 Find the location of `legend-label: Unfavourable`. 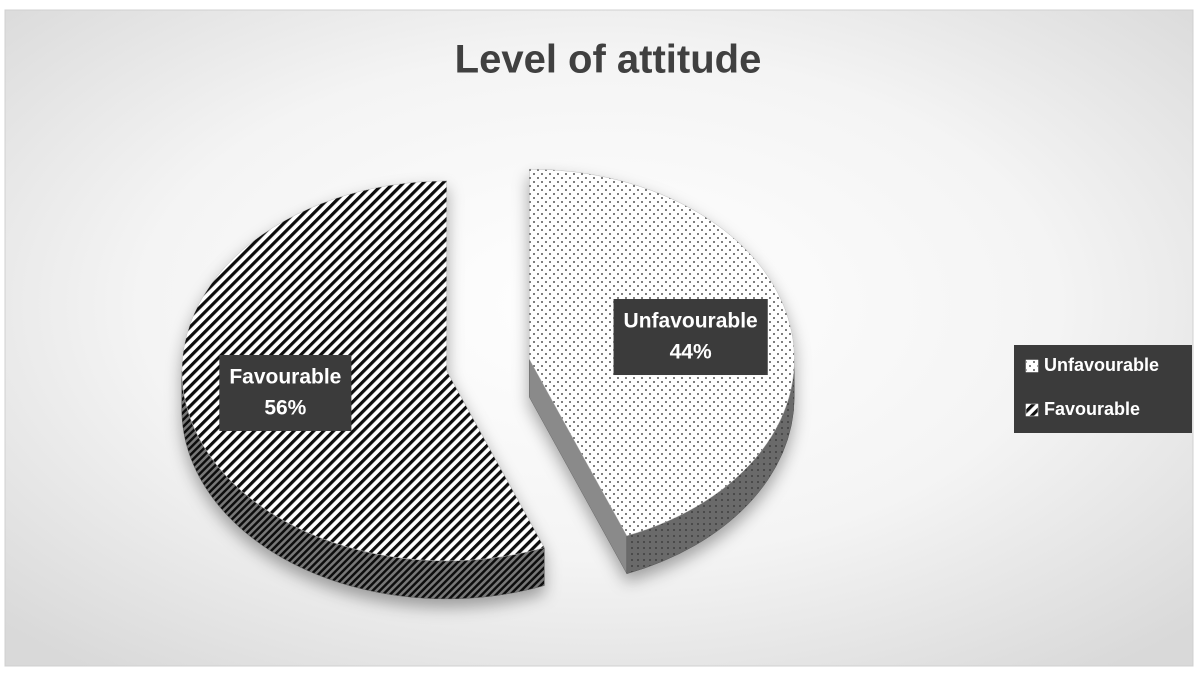

legend-label: Unfavourable is located at coordinates (1101, 365).